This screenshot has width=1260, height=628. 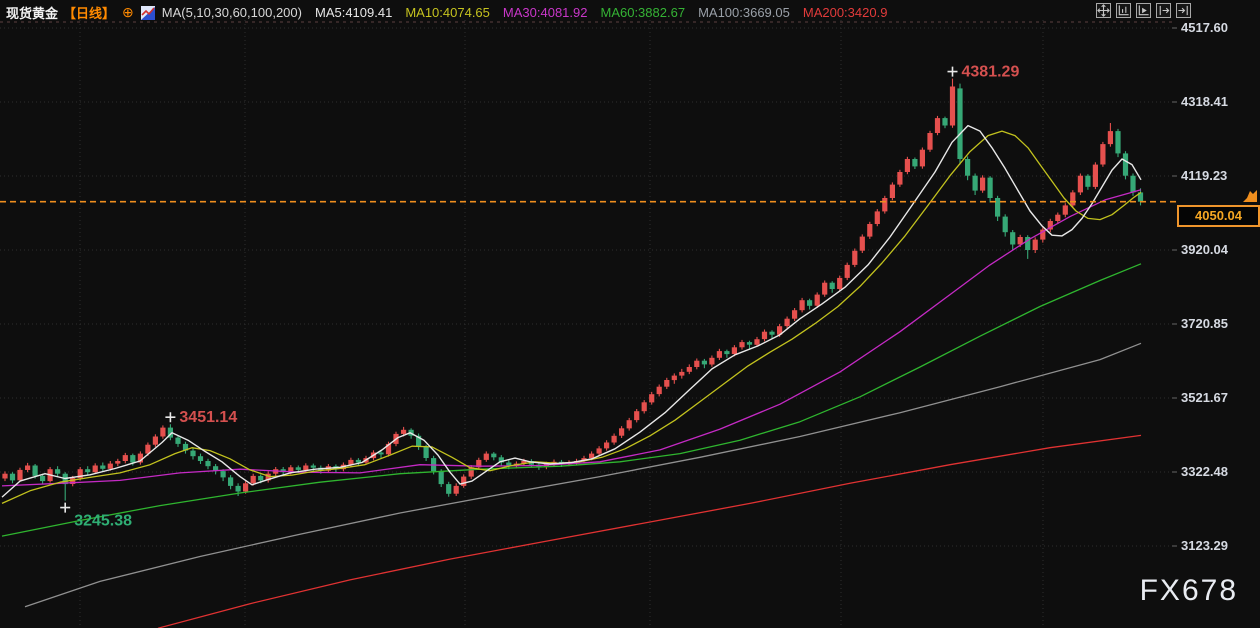 I want to click on mini-chart-icon, so click(x=147, y=12).